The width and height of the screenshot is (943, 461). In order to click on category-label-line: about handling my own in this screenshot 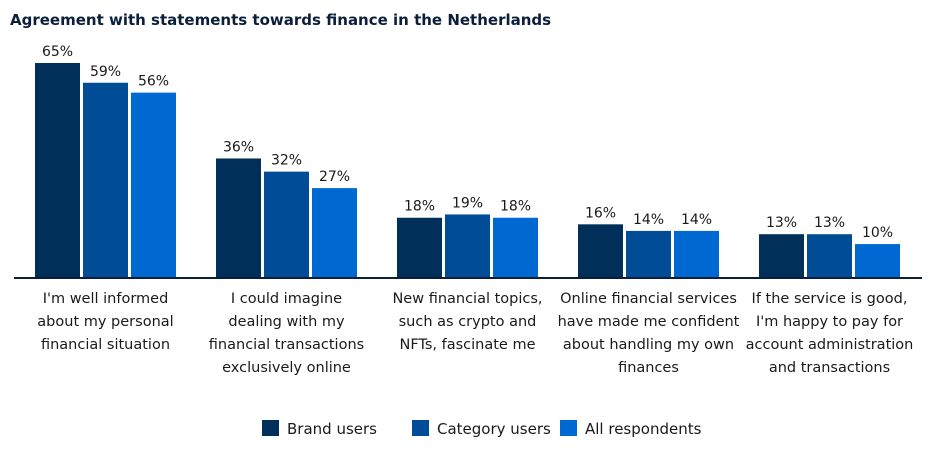, I will do `click(648, 345)`.